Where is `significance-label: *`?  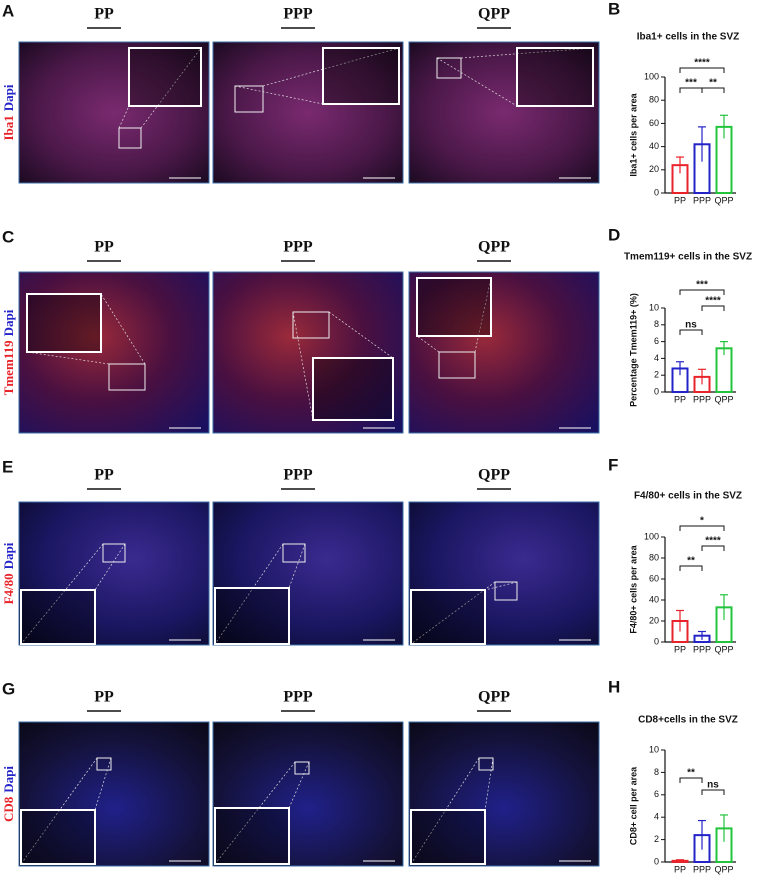
significance-label: * is located at coordinates (702, 521).